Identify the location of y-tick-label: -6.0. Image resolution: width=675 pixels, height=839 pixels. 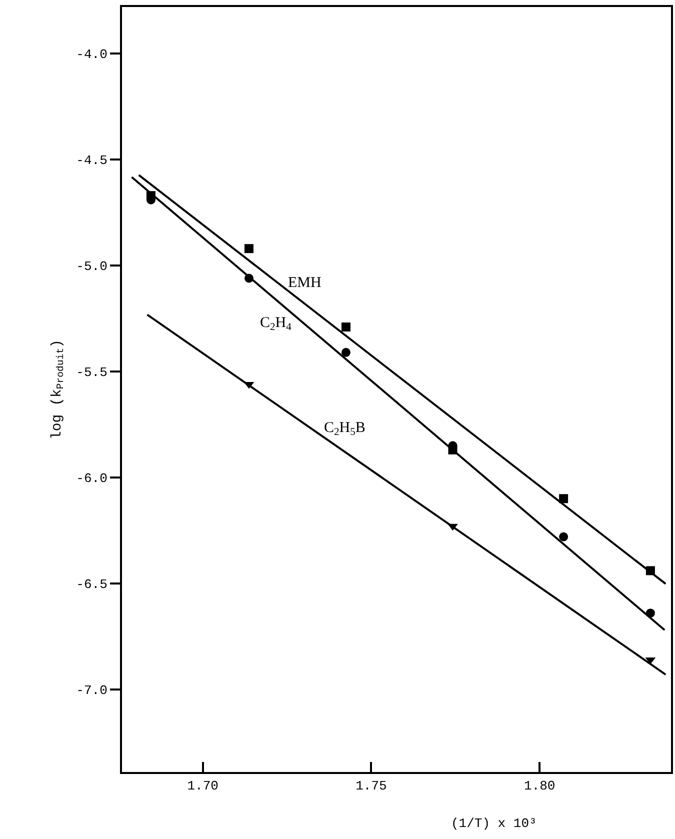
(92, 478).